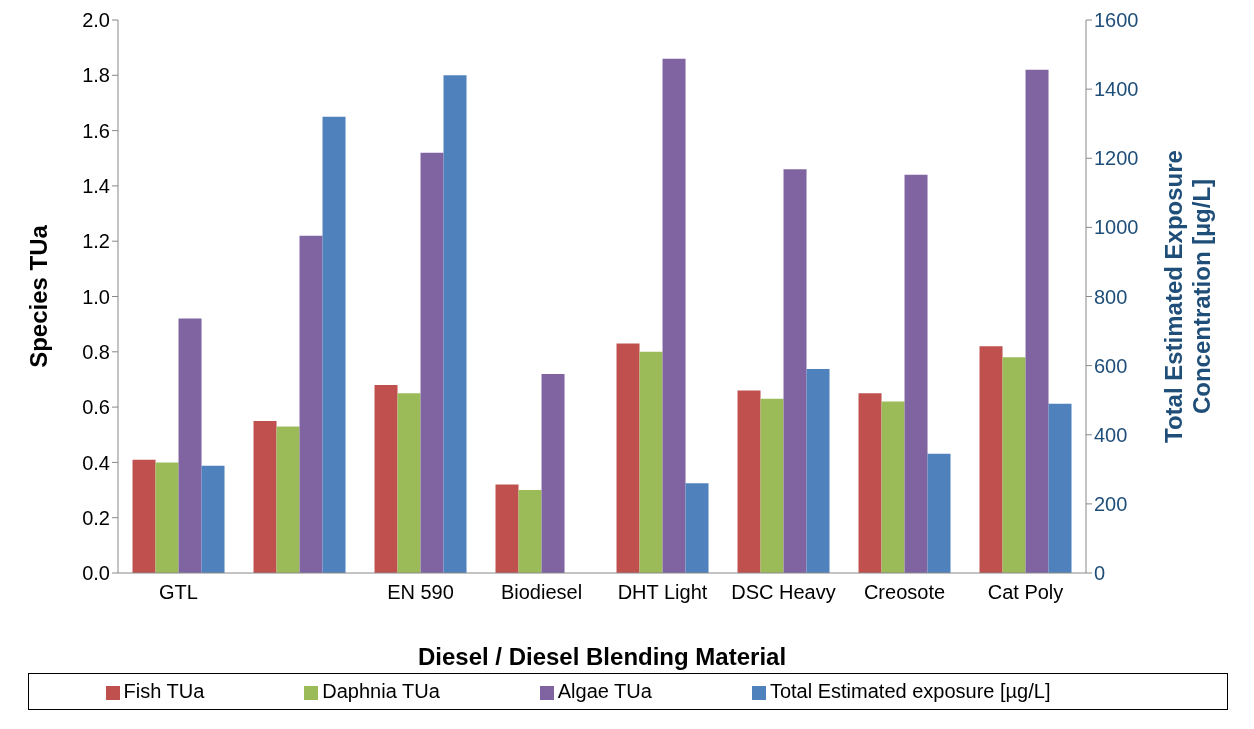 This screenshot has width=1254, height=729. Describe the element at coordinates (96, 407) in the screenshot. I see `y-tick-label: 0.6` at that location.